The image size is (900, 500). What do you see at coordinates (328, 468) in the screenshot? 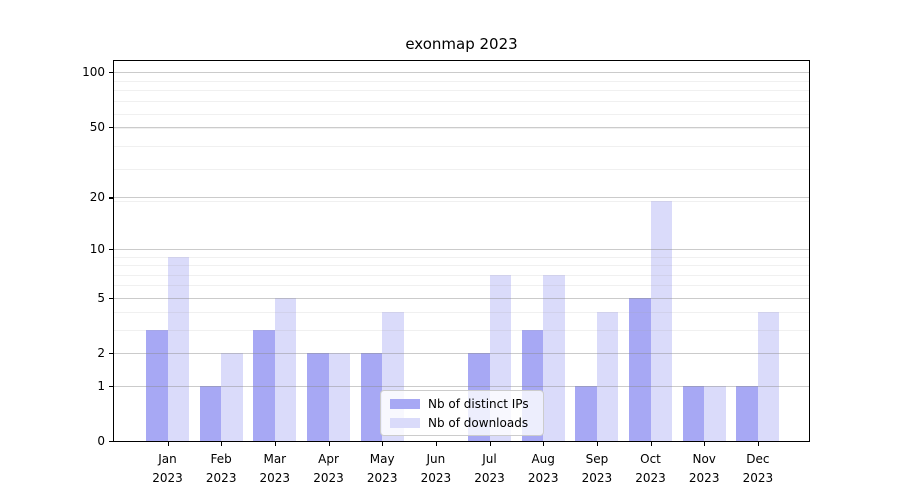
I see `x-tick-label: Apr 2023` at bounding box center [328, 468].